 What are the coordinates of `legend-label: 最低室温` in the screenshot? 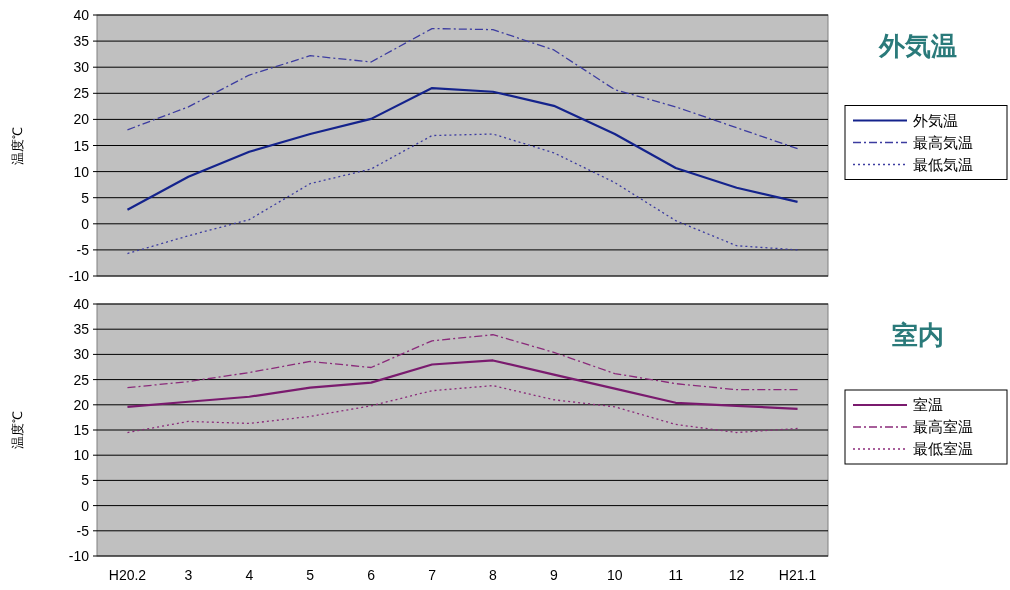 It's located at (943, 448).